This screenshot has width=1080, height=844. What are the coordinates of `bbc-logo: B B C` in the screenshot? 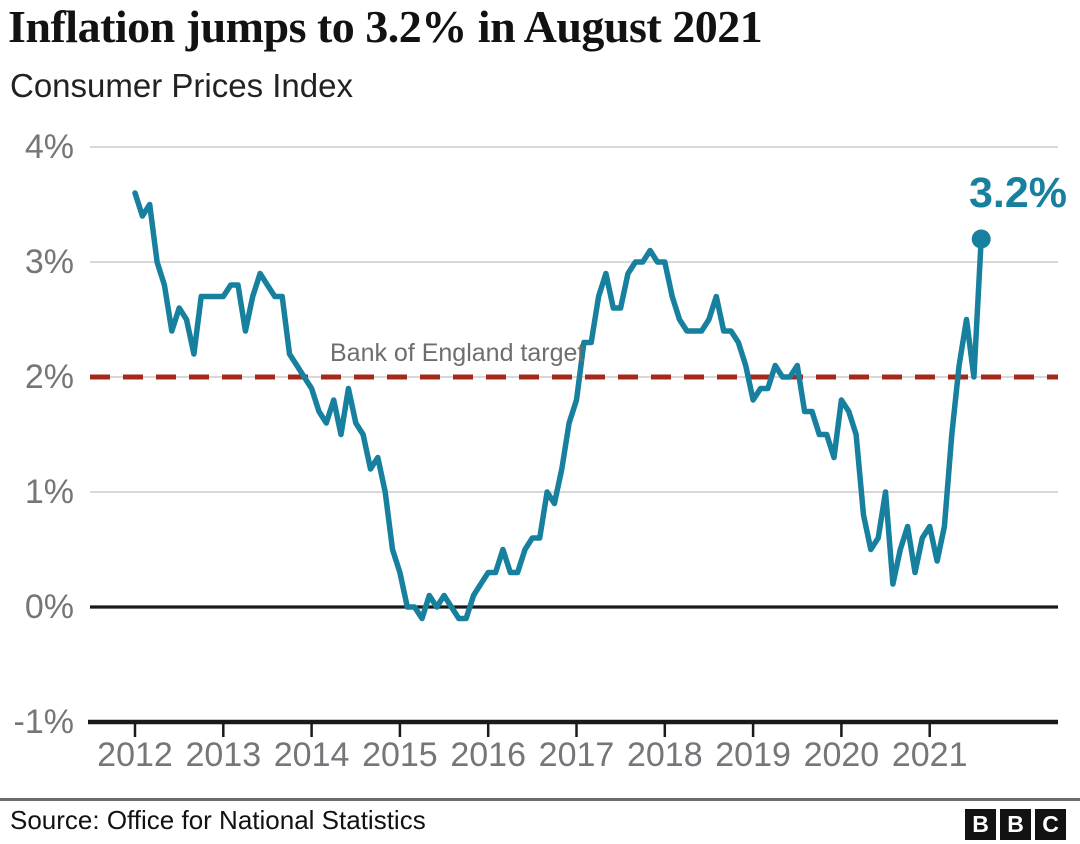 It's located at (1015, 824).